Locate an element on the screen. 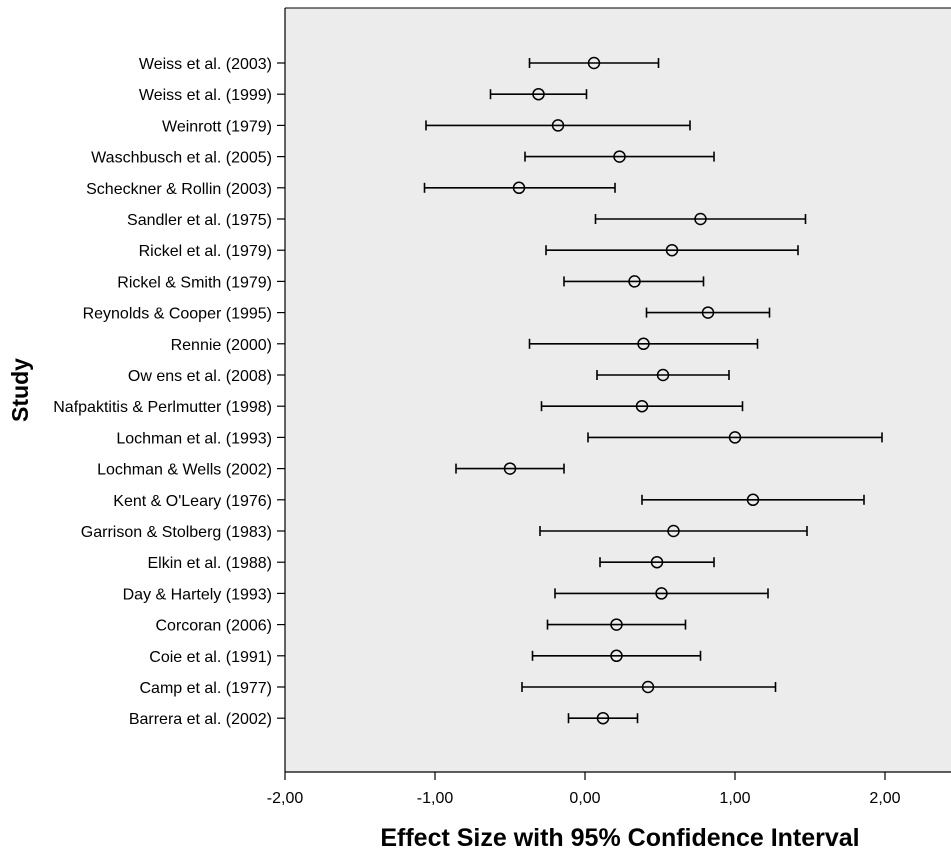 The height and width of the screenshot is (852, 951). study-row: Rickel et al. (1979) is located at coordinates (469, 251).